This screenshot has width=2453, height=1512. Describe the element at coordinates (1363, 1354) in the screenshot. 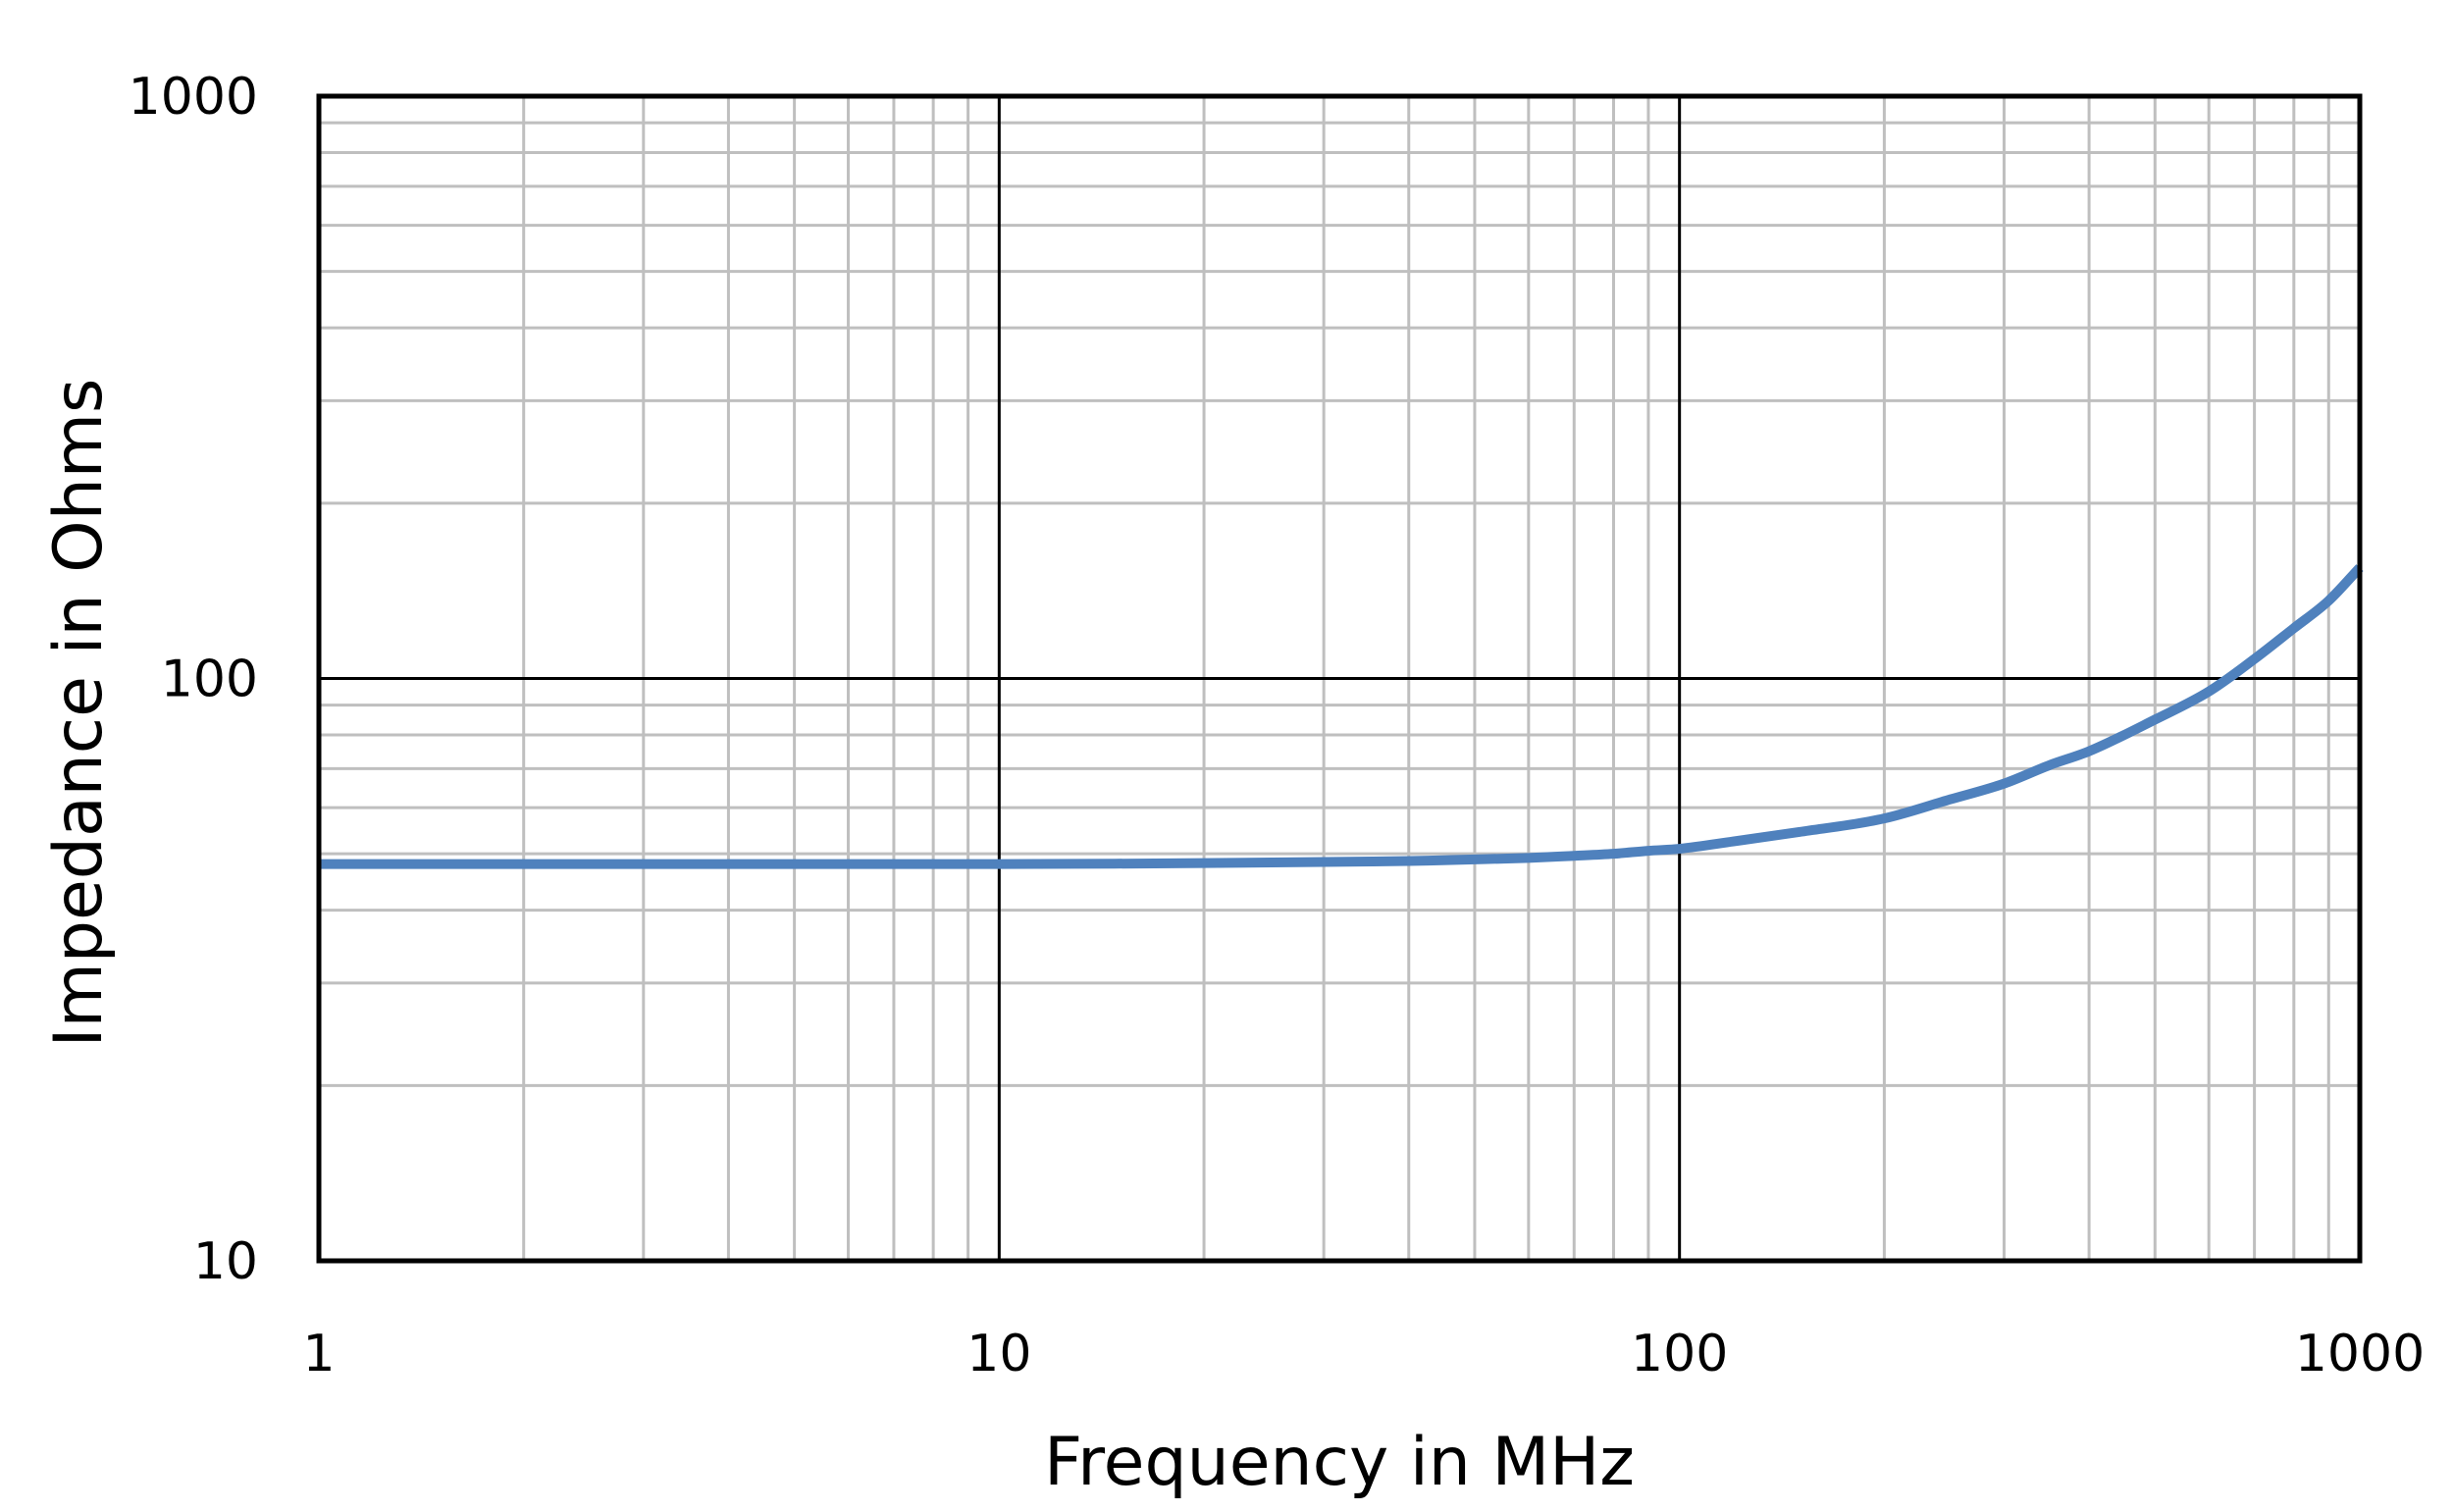

I see `x-tick-labels: 1 10 100 1000` at that location.